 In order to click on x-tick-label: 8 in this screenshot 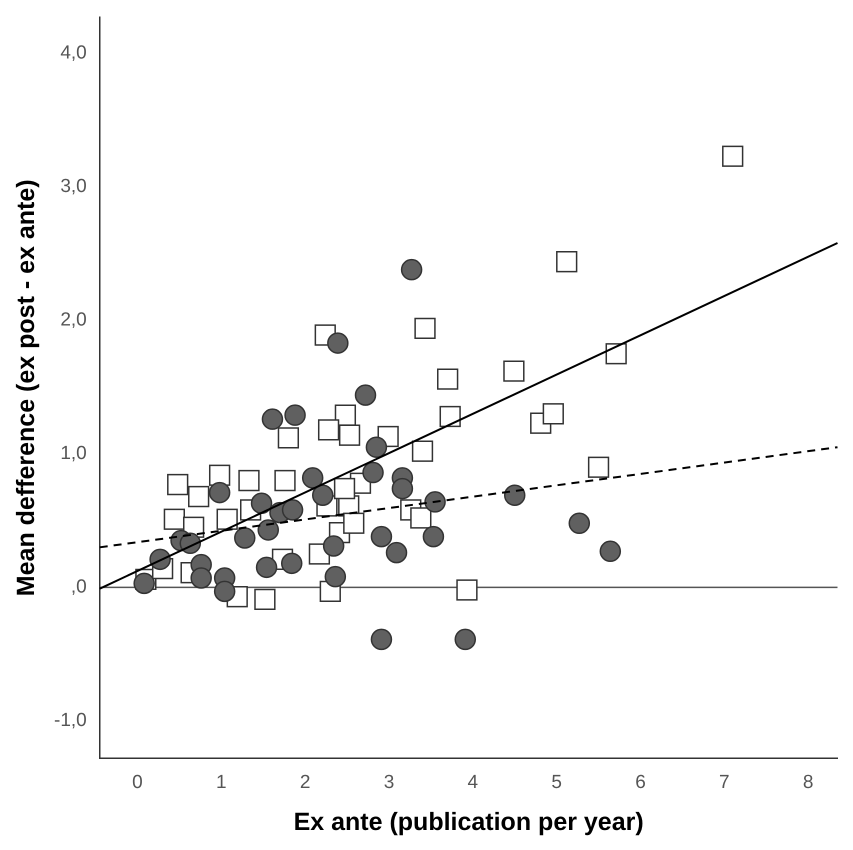, I will do `click(808, 782)`.